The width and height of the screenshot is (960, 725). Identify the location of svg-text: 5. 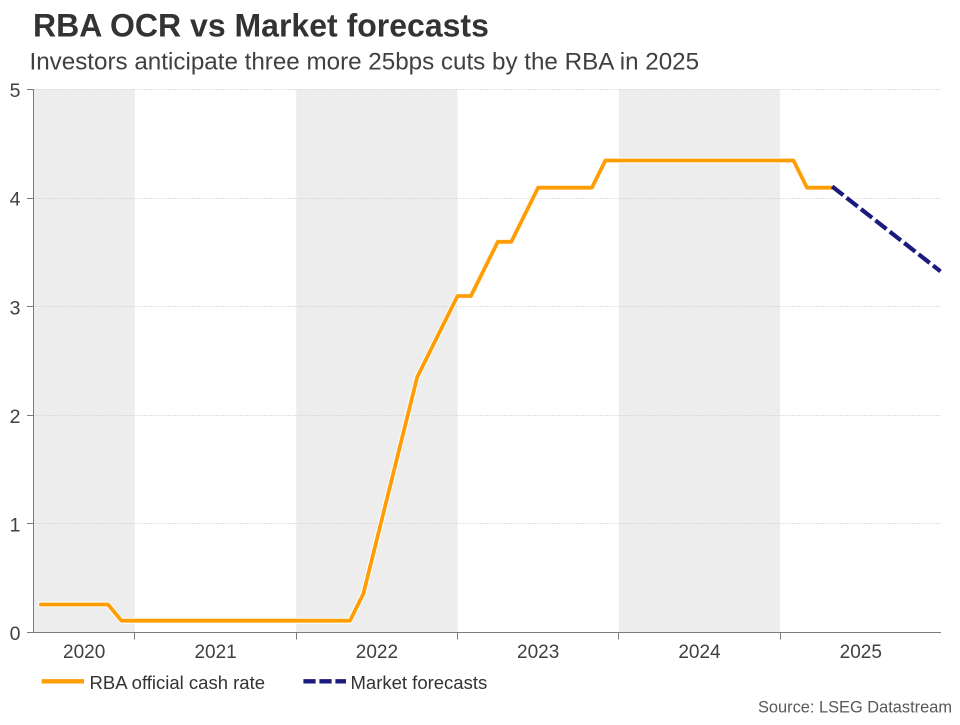
(15, 91).